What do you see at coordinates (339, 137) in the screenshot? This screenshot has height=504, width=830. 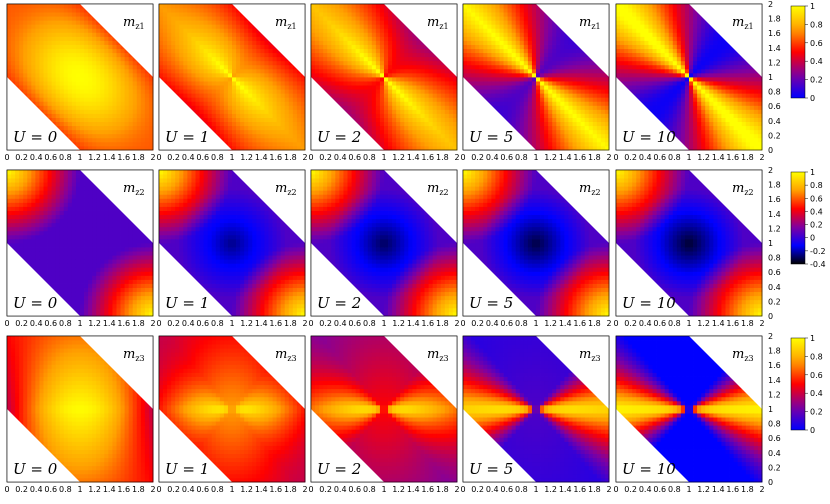 I see `u-label: U = 2` at bounding box center [339, 137].